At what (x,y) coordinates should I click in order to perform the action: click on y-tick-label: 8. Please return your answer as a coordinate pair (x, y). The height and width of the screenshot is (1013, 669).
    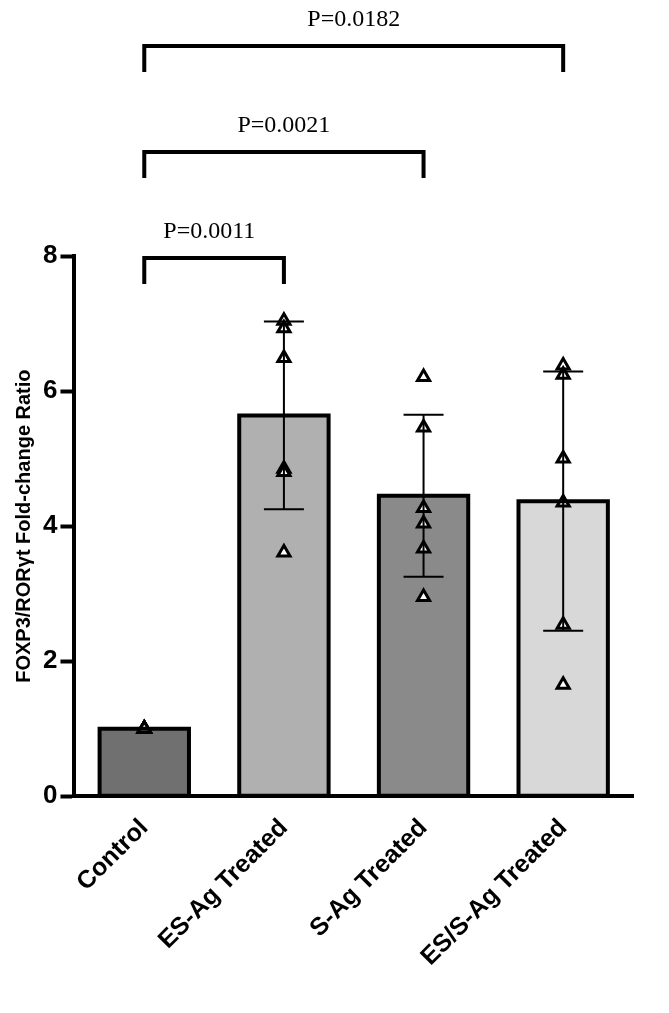
    Looking at the image, I should click on (50, 254).